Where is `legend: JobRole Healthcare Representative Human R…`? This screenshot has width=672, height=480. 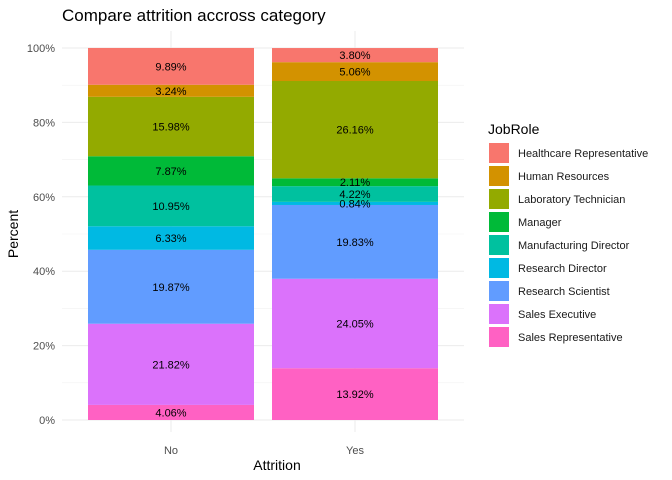 legend: JobRole Healthcare Representative Human R… is located at coordinates (568, 234).